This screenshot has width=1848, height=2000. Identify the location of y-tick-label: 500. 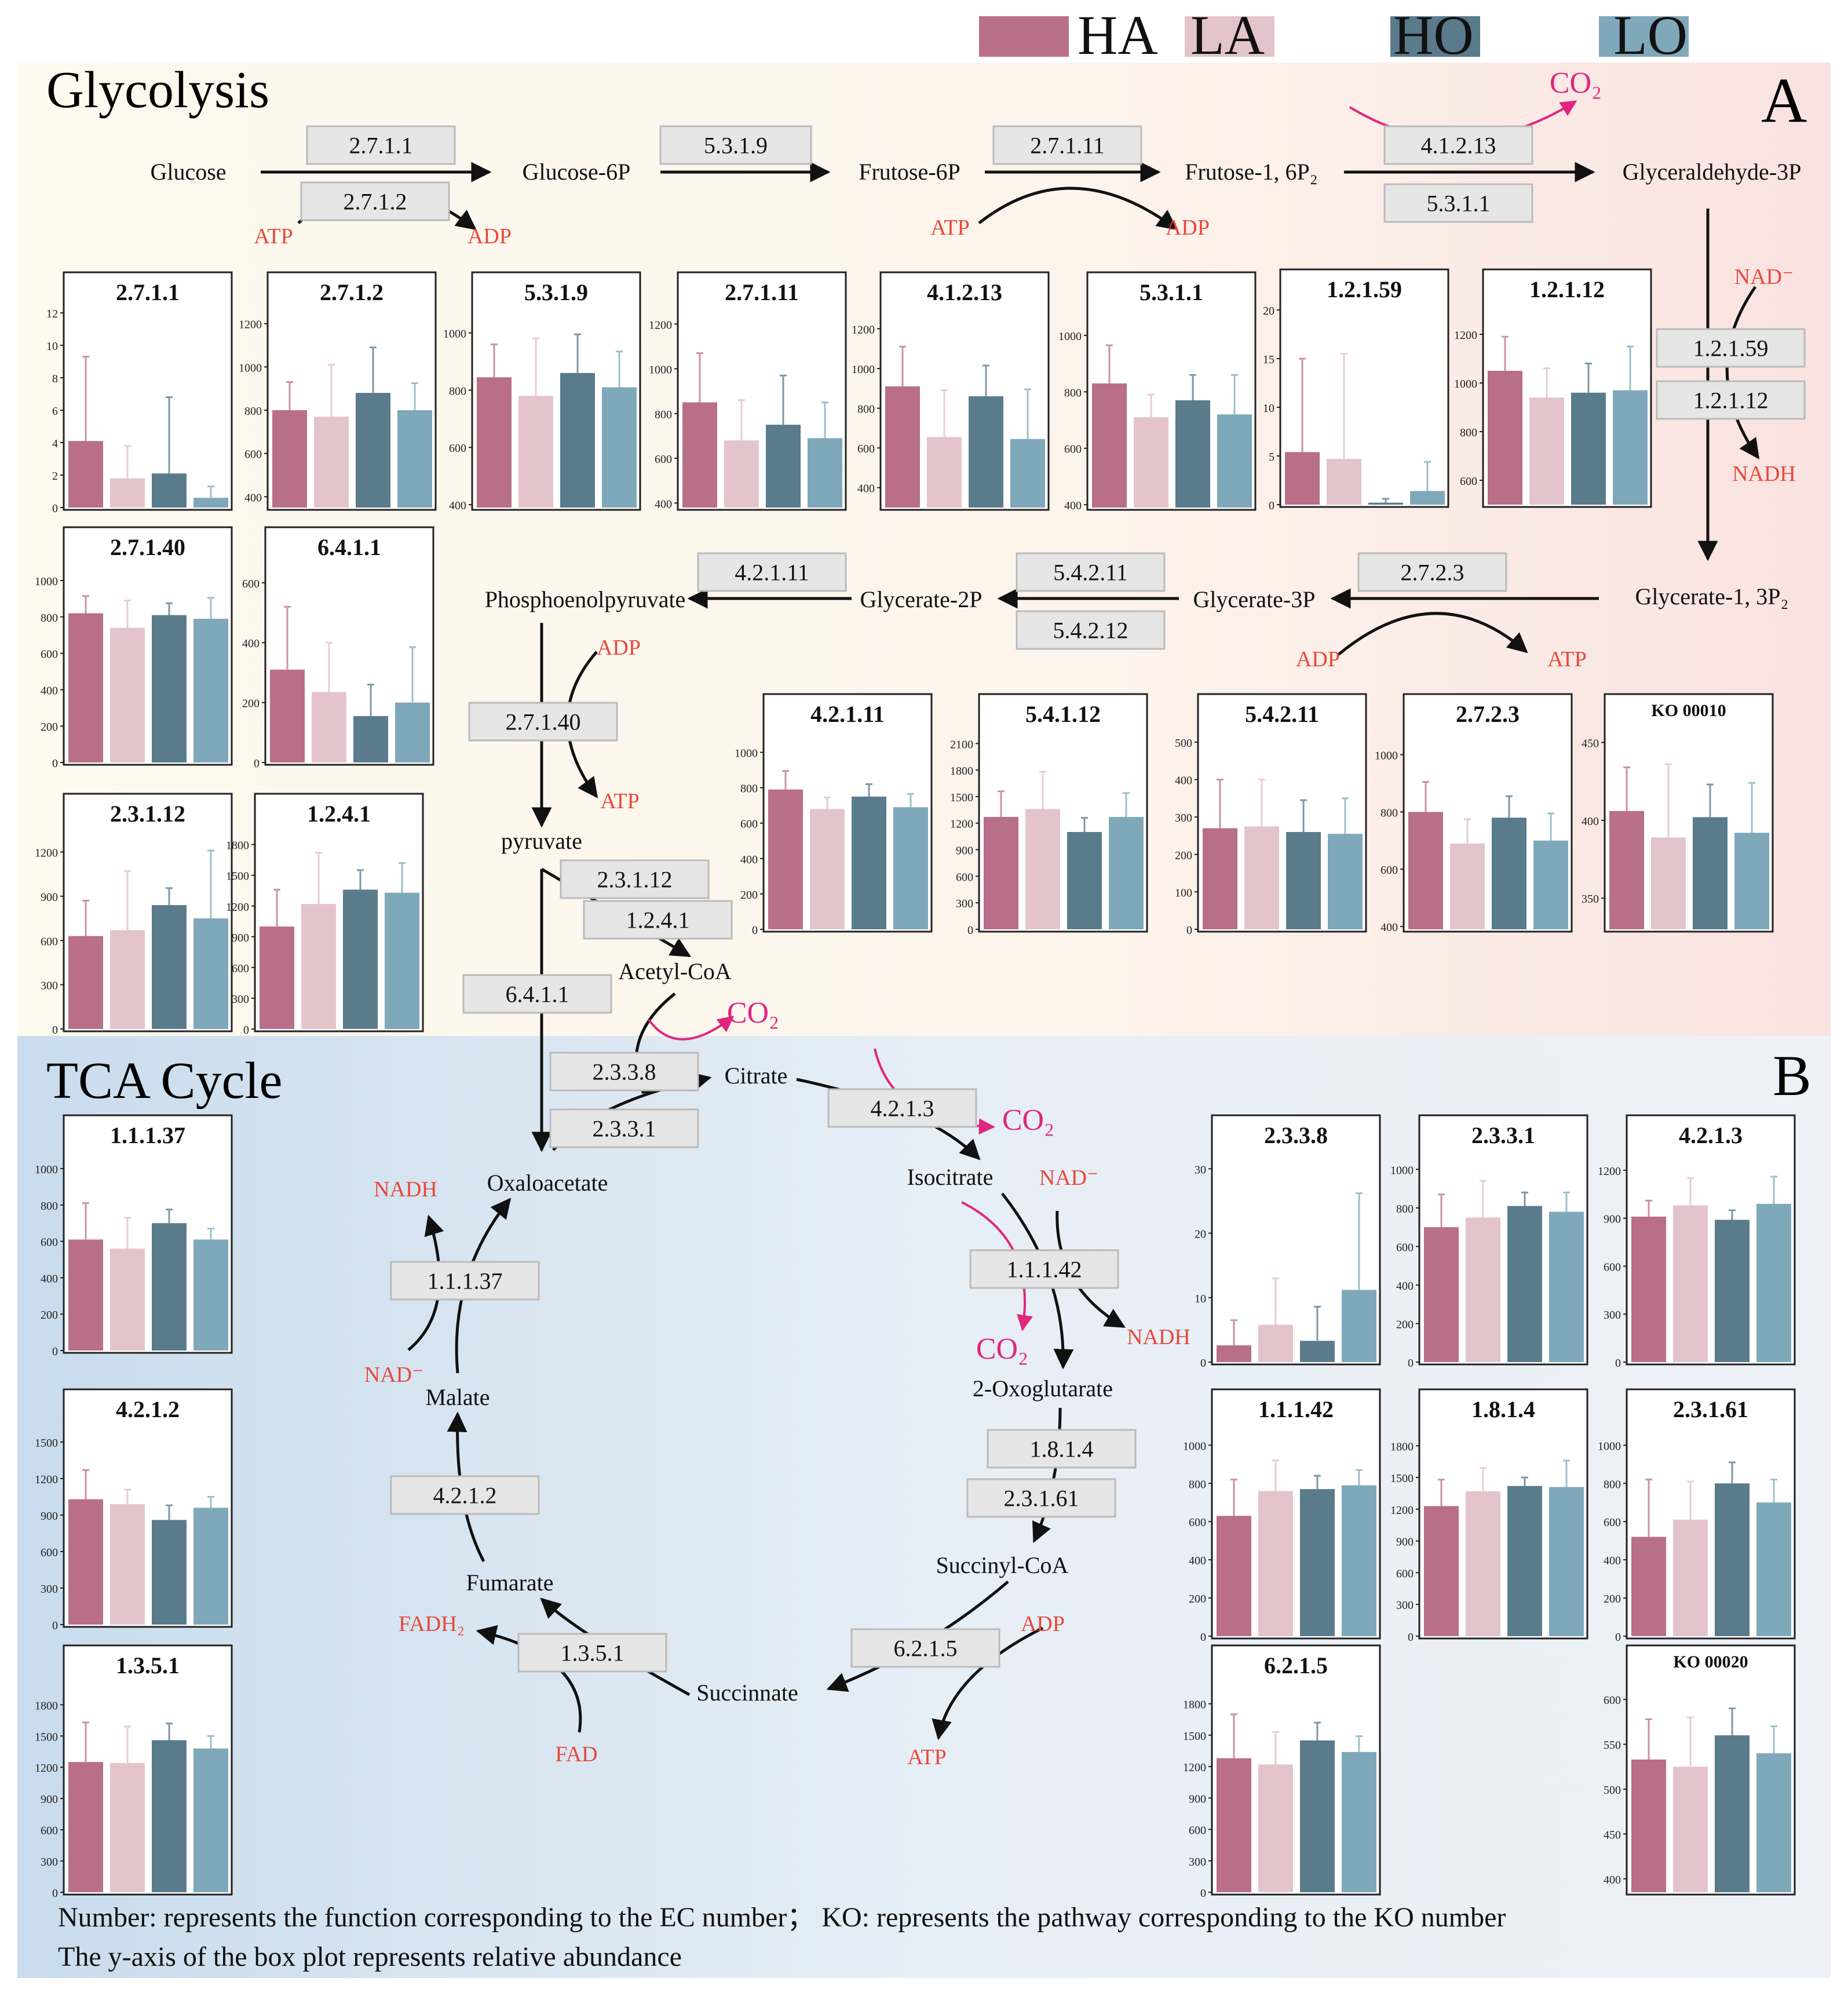
(1613, 1790).